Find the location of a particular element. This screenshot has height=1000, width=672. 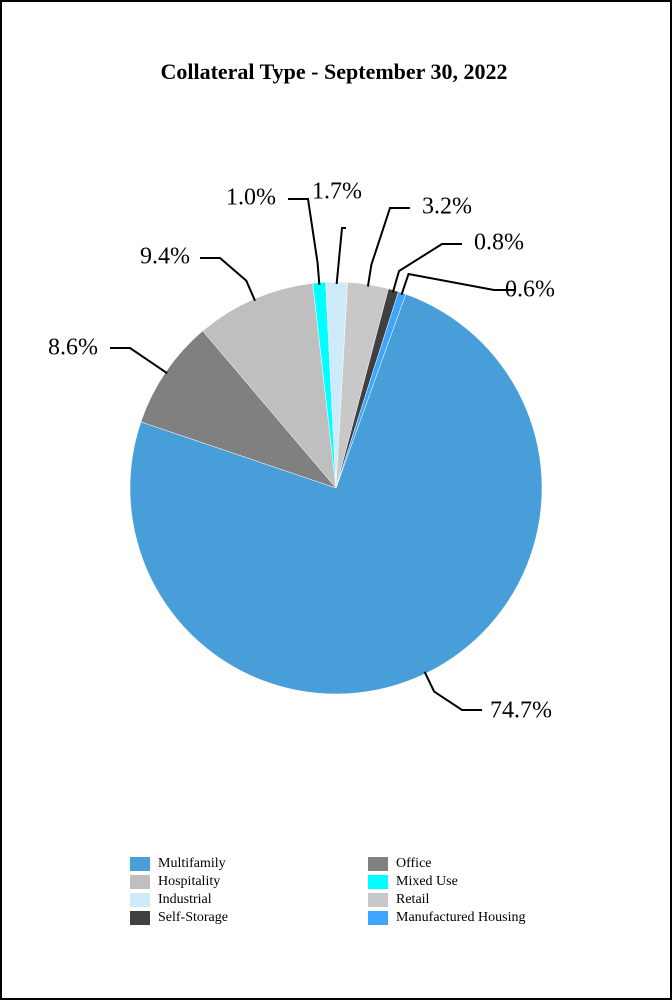

legend-label: Hospitality is located at coordinates (189, 881).